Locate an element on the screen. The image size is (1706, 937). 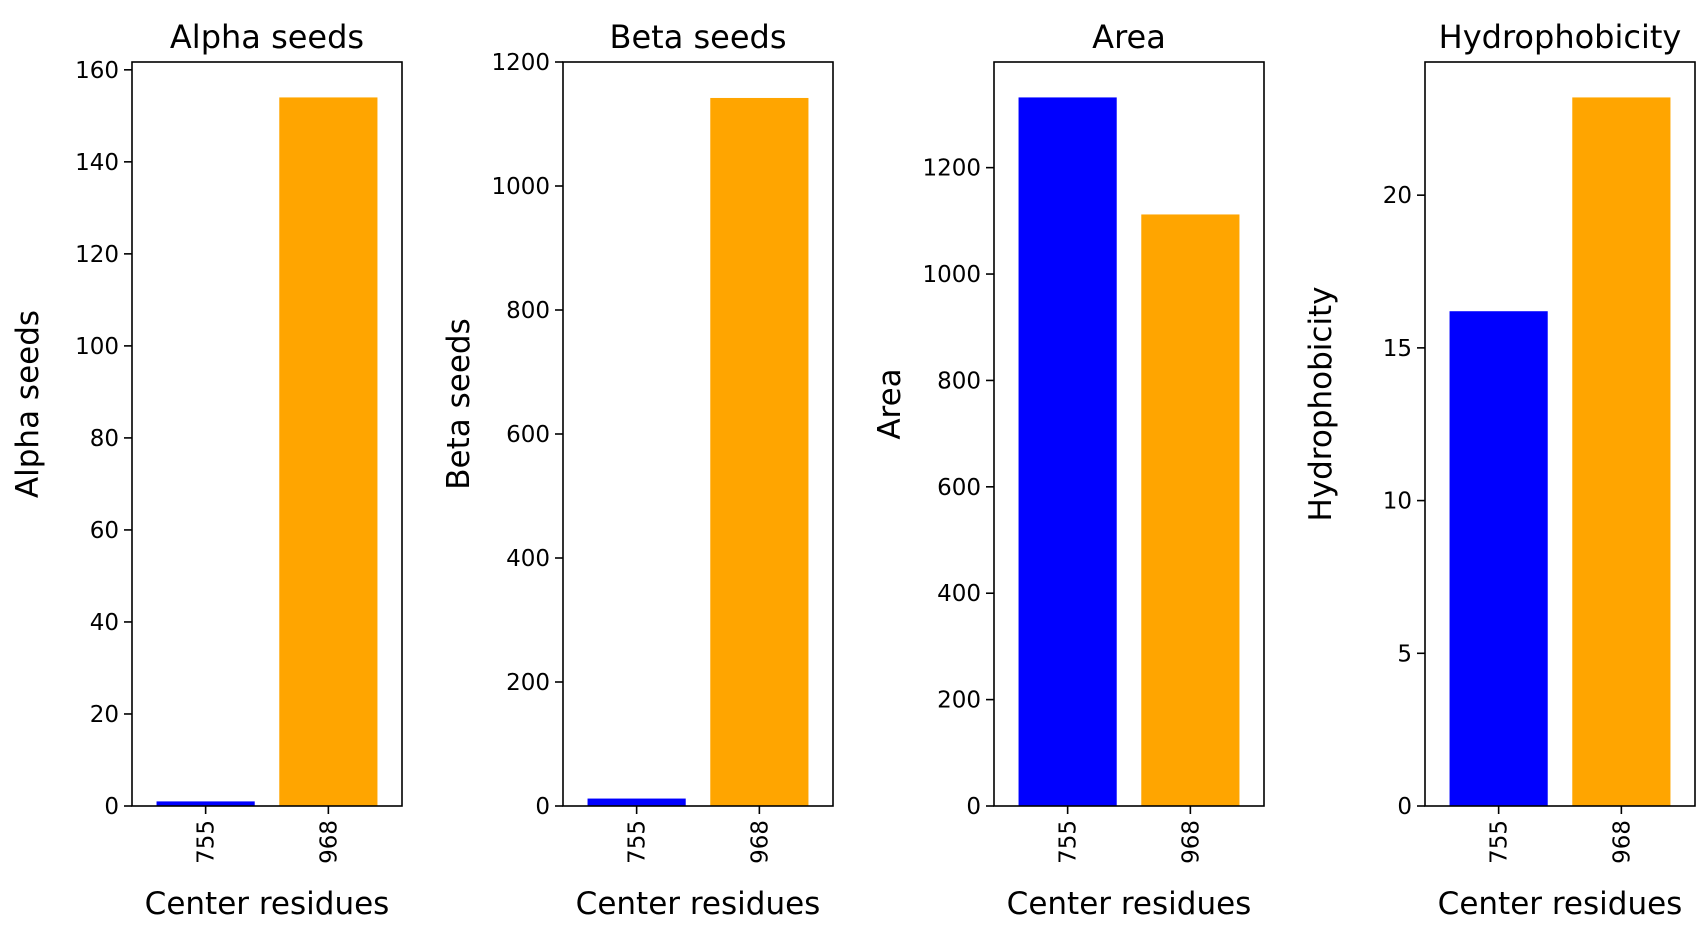
y-tick-label: 60 is located at coordinates (104, 531).